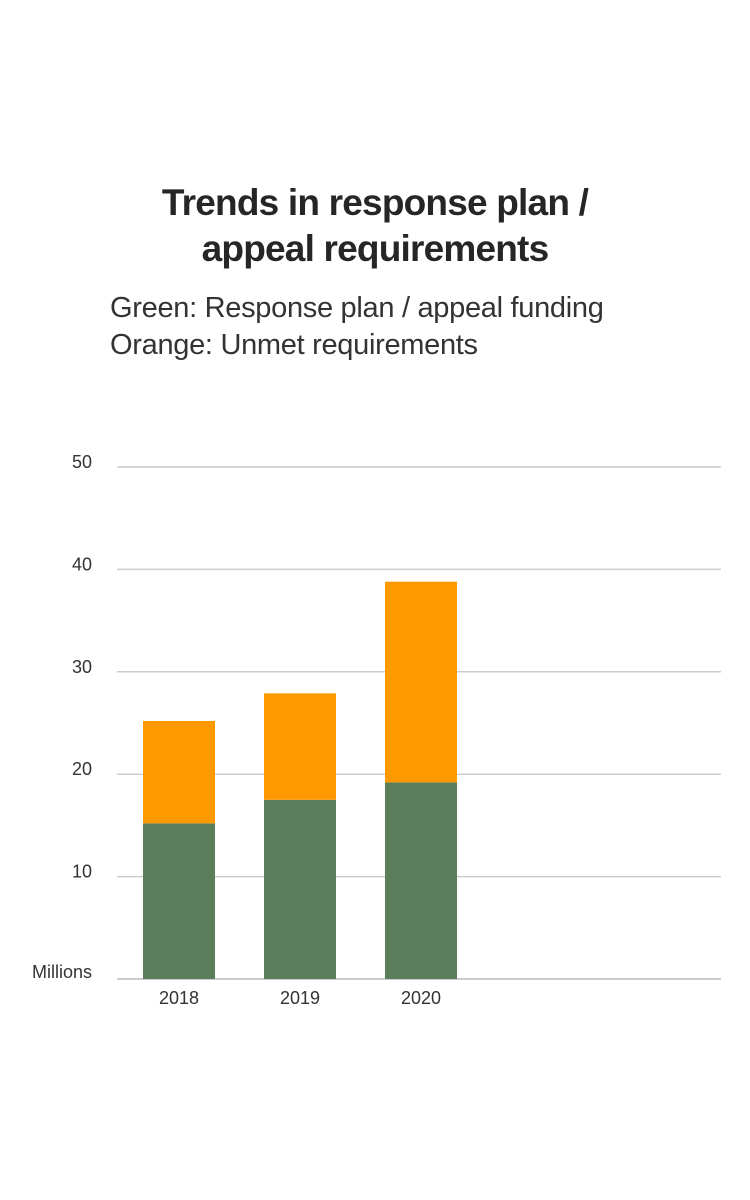  I want to click on bars, so click(300, 780).